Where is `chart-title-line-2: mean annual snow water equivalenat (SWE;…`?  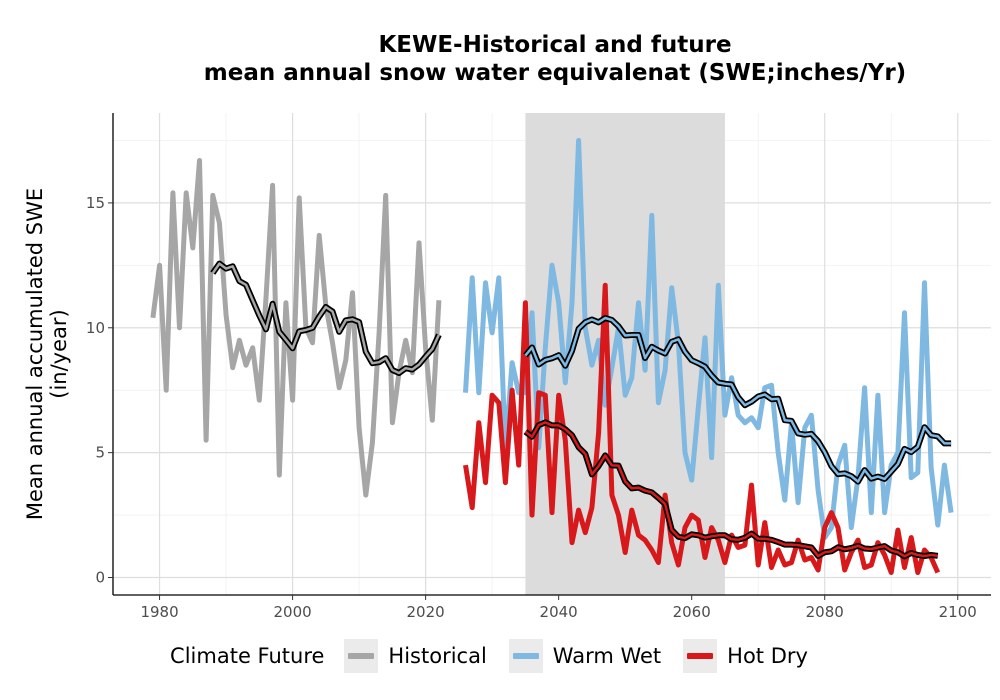 chart-title-line-2: mean annual snow water equivalenat (SWE;… is located at coordinates (555, 73).